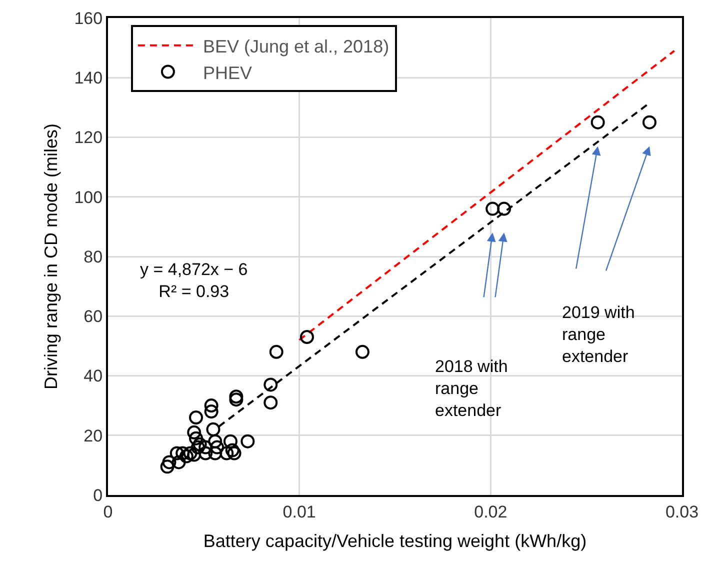 The height and width of the screenshot is (579, 707). What do you see at coordinates (88, 138) in the screenshot?
I see `y-tick-label: 120` at bounding box center [88, 138].